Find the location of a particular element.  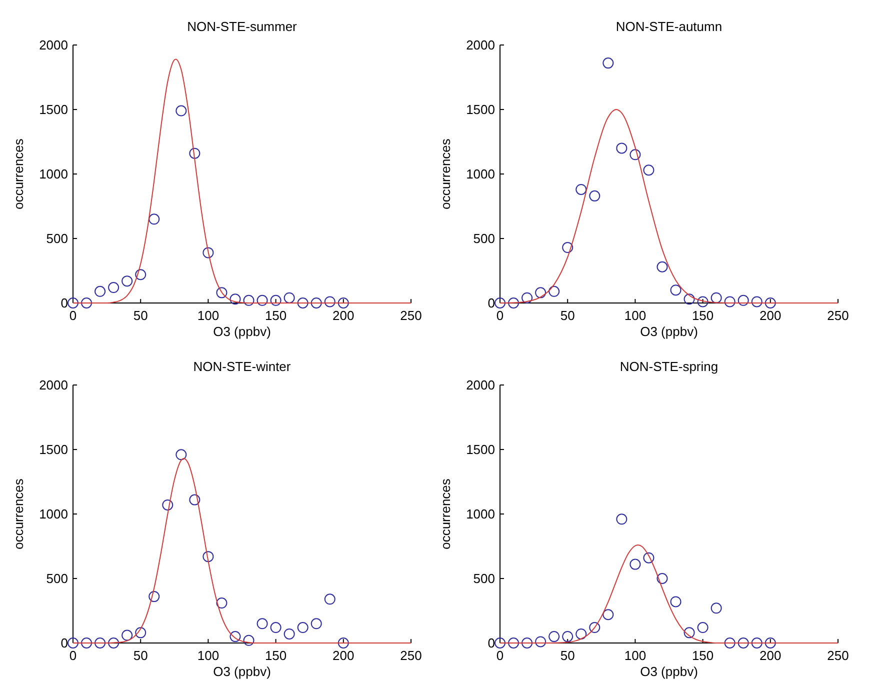

chart-title: NON-STE-summer is located at coordinates (242, 26).